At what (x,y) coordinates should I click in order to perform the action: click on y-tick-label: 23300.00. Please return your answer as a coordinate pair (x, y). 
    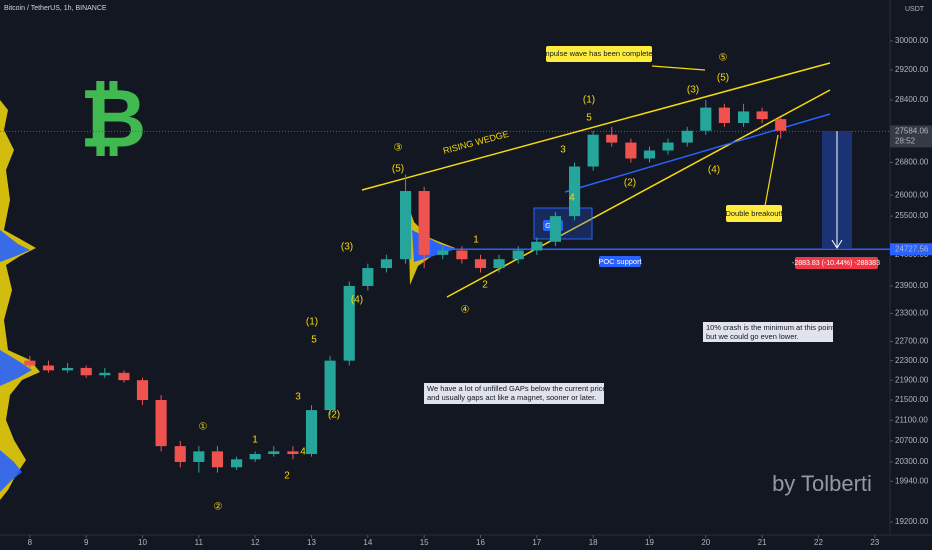
    Looking at the image, I should click on (912, 312).